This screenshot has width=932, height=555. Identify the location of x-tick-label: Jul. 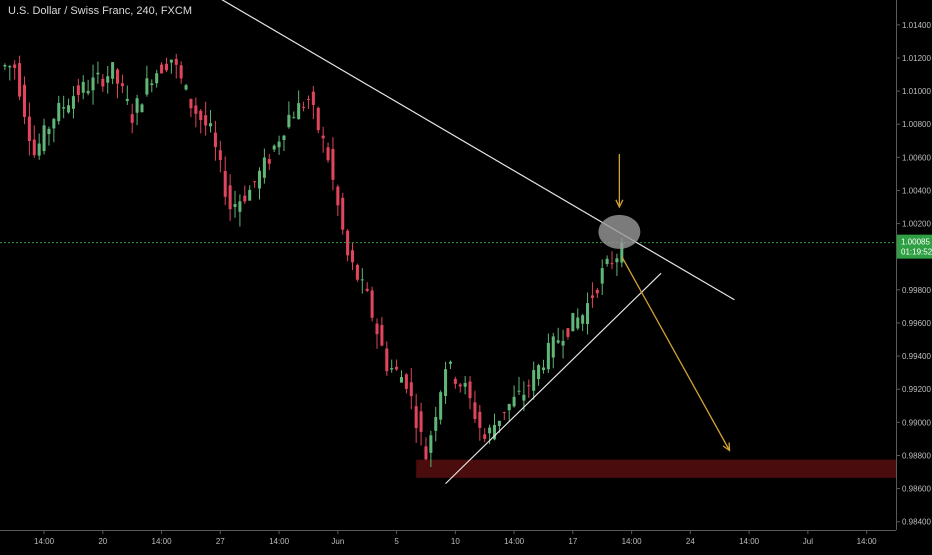
(808, 541).